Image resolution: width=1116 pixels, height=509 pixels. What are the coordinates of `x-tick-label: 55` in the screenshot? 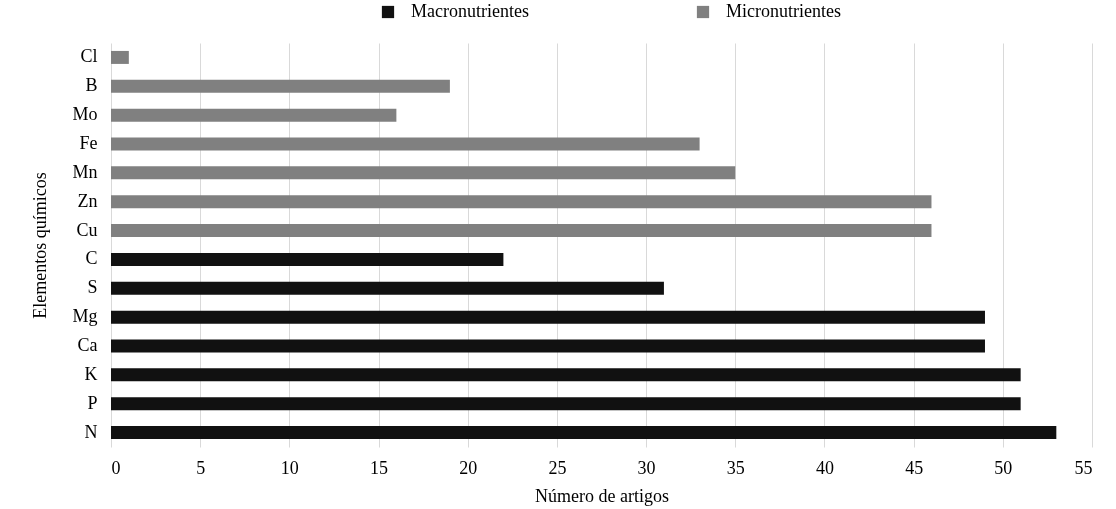 It's located at (1083, 467).